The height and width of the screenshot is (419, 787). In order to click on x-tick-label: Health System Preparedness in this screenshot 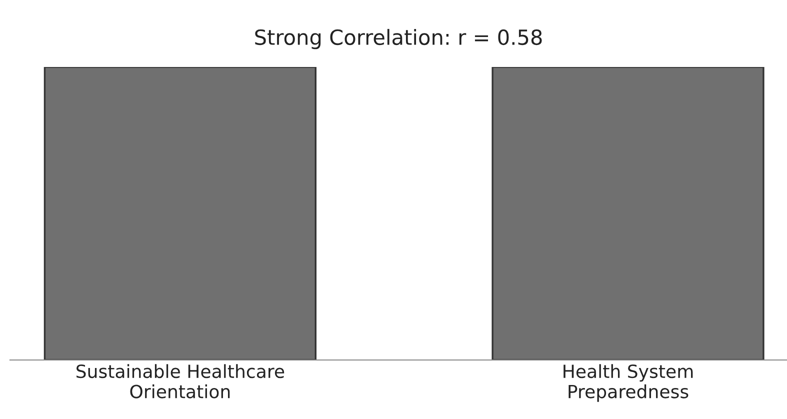, I will do `click(628, 383)`.